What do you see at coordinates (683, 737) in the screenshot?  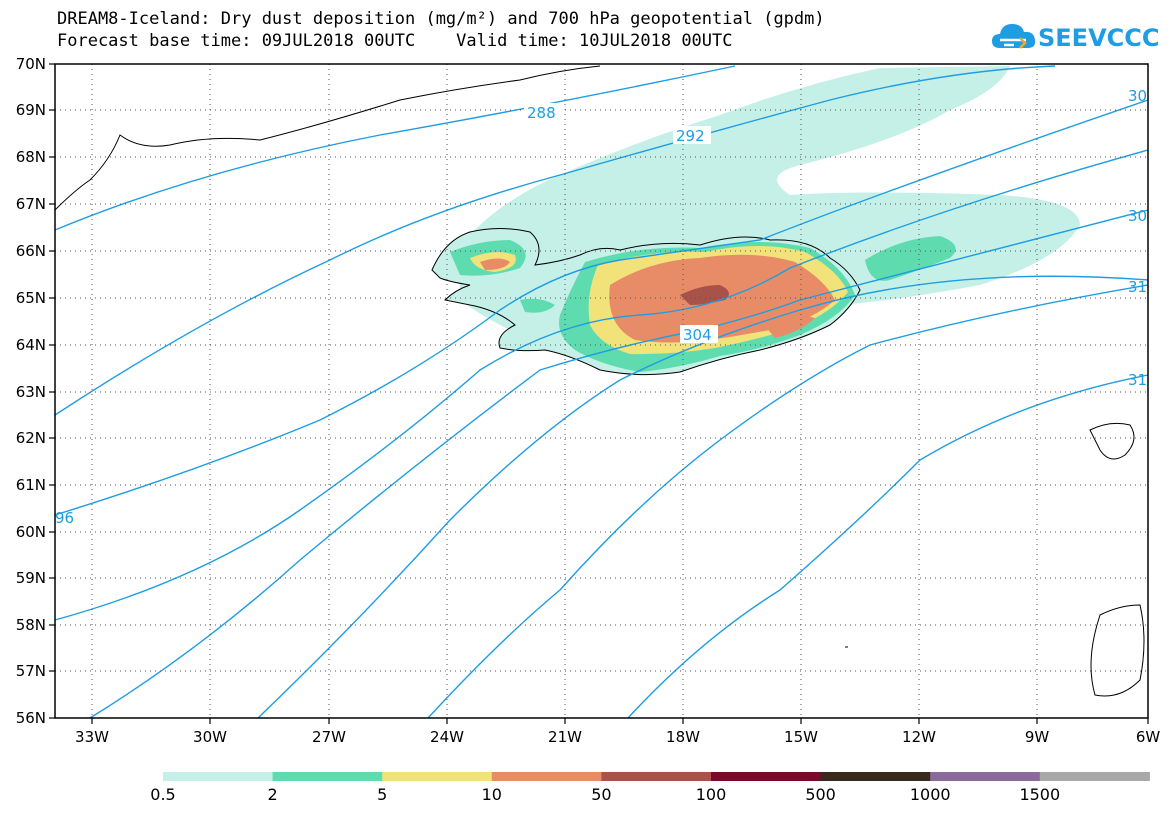 I see `lon-label: 18W` at bounding box center [683, 737].